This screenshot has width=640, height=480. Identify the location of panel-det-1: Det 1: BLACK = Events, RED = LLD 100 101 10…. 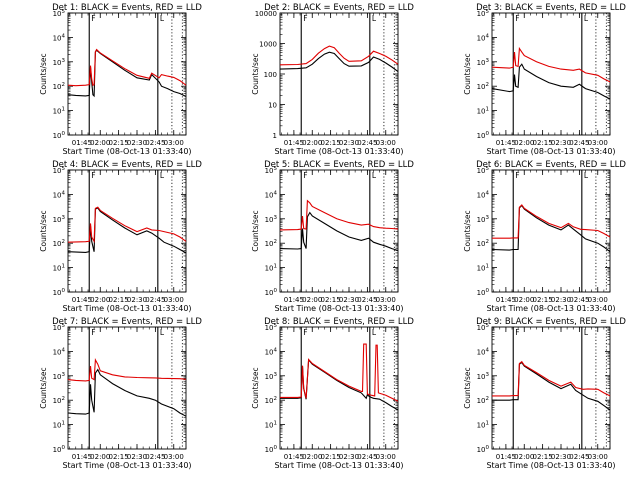
(120, 79).